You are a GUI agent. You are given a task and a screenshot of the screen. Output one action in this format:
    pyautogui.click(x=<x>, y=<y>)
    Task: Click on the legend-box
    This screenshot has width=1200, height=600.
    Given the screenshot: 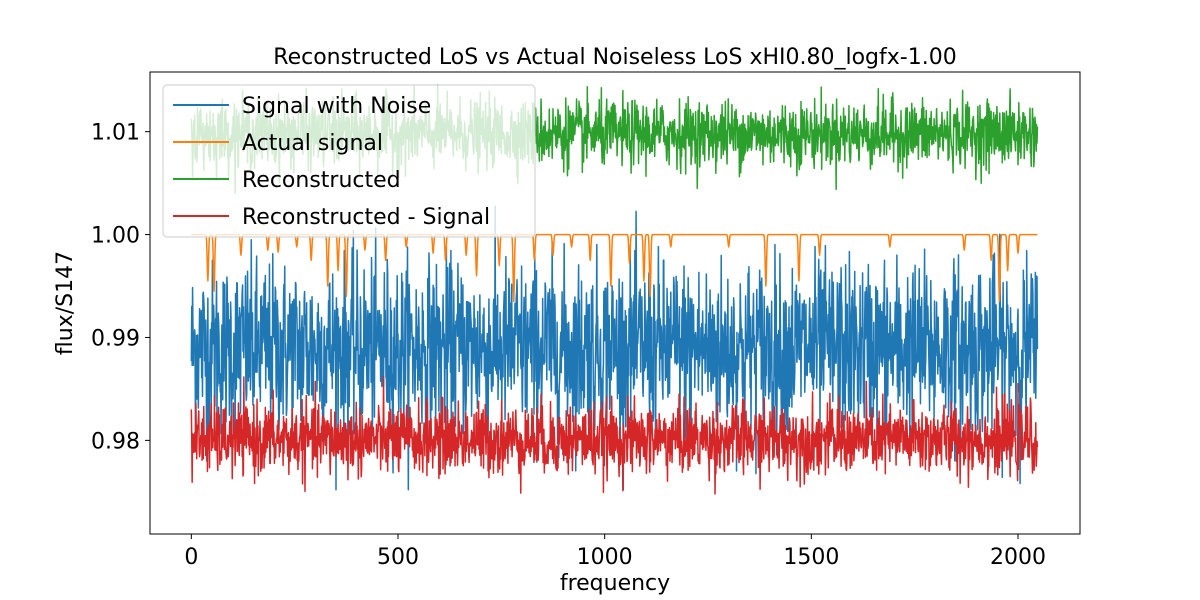 What is the action you would take?
    pyautogui.click(x=349, y=161)
    